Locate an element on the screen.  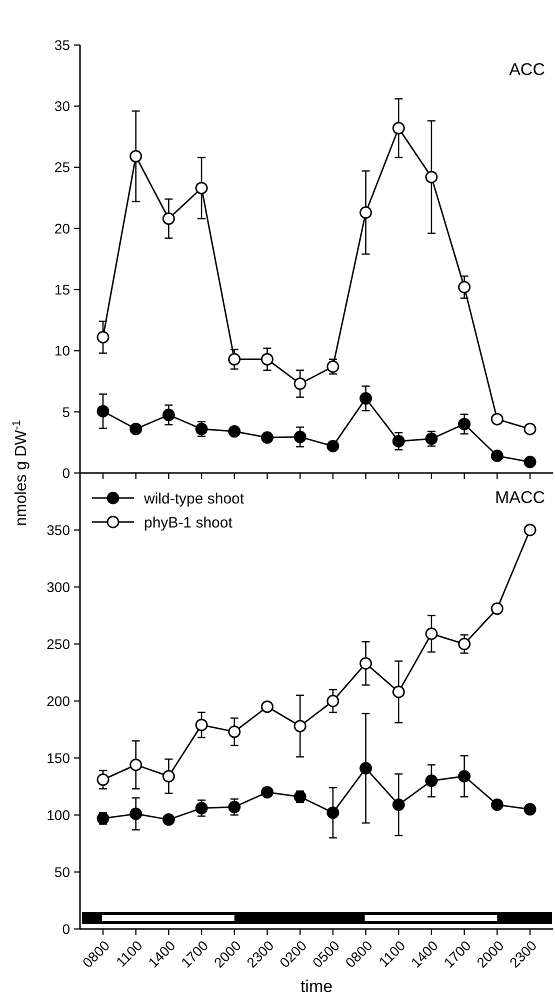
x-axis-title: time is located at coordinates (316, 986).